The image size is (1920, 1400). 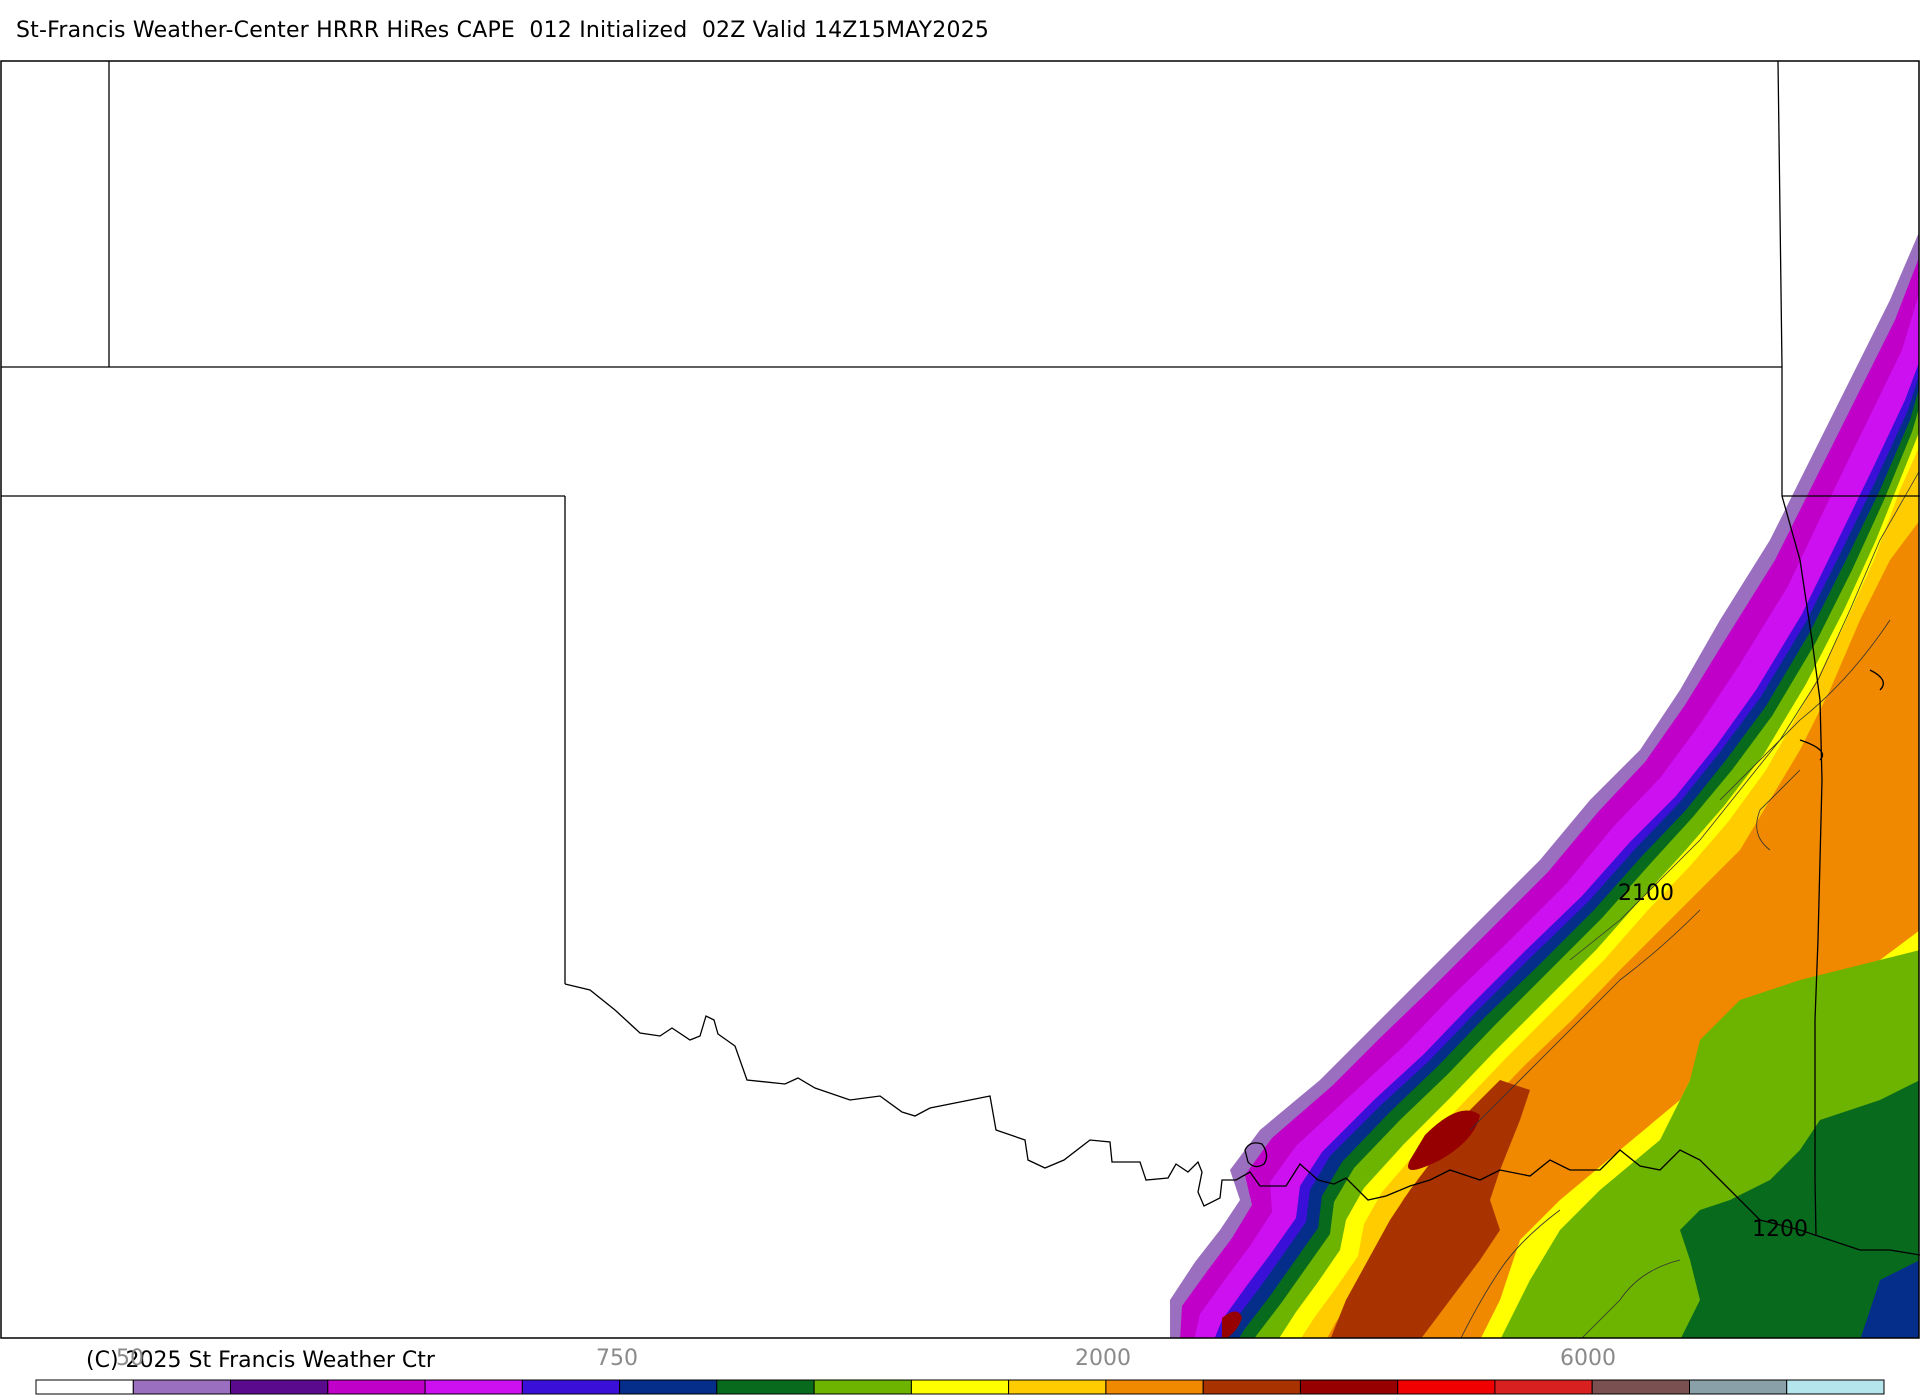 What do you see at coordinates (1242, 1119) in the screenshot?
I see `border-red-river` at bounding box center [1242, 1119].